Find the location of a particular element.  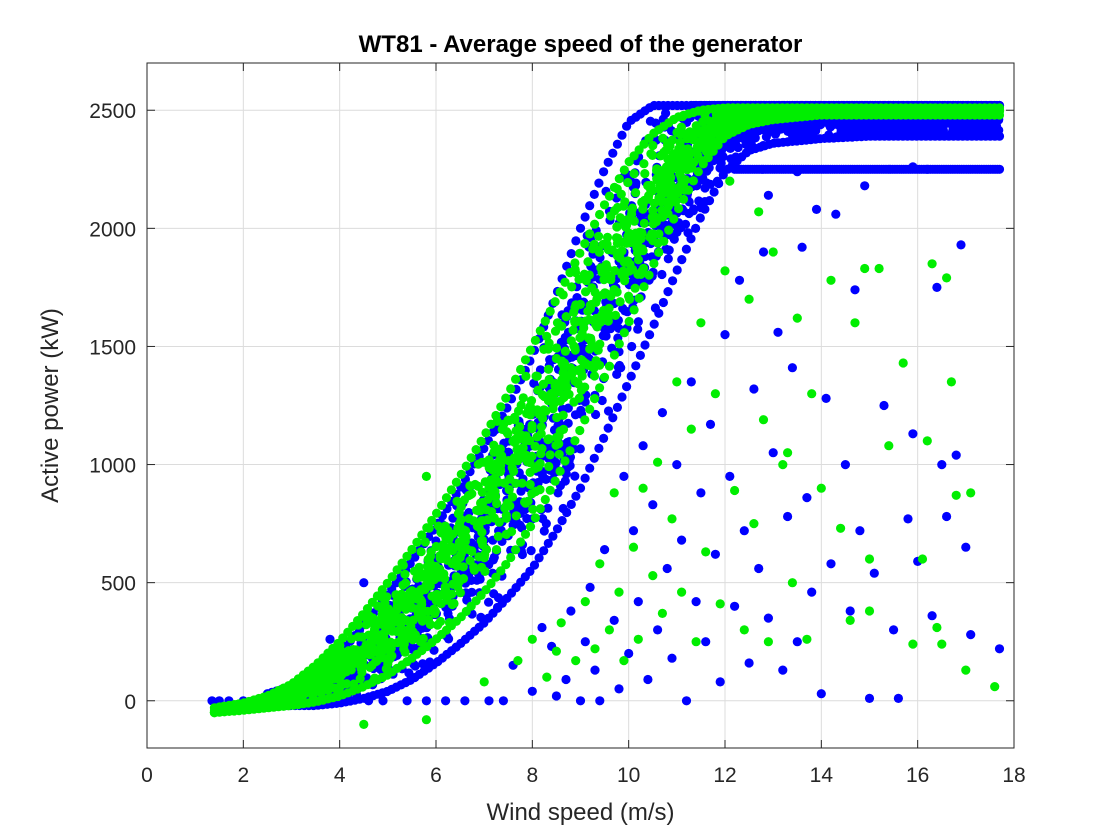

y-axis-title: Active power (kW) is located at coordinates (50, 405).